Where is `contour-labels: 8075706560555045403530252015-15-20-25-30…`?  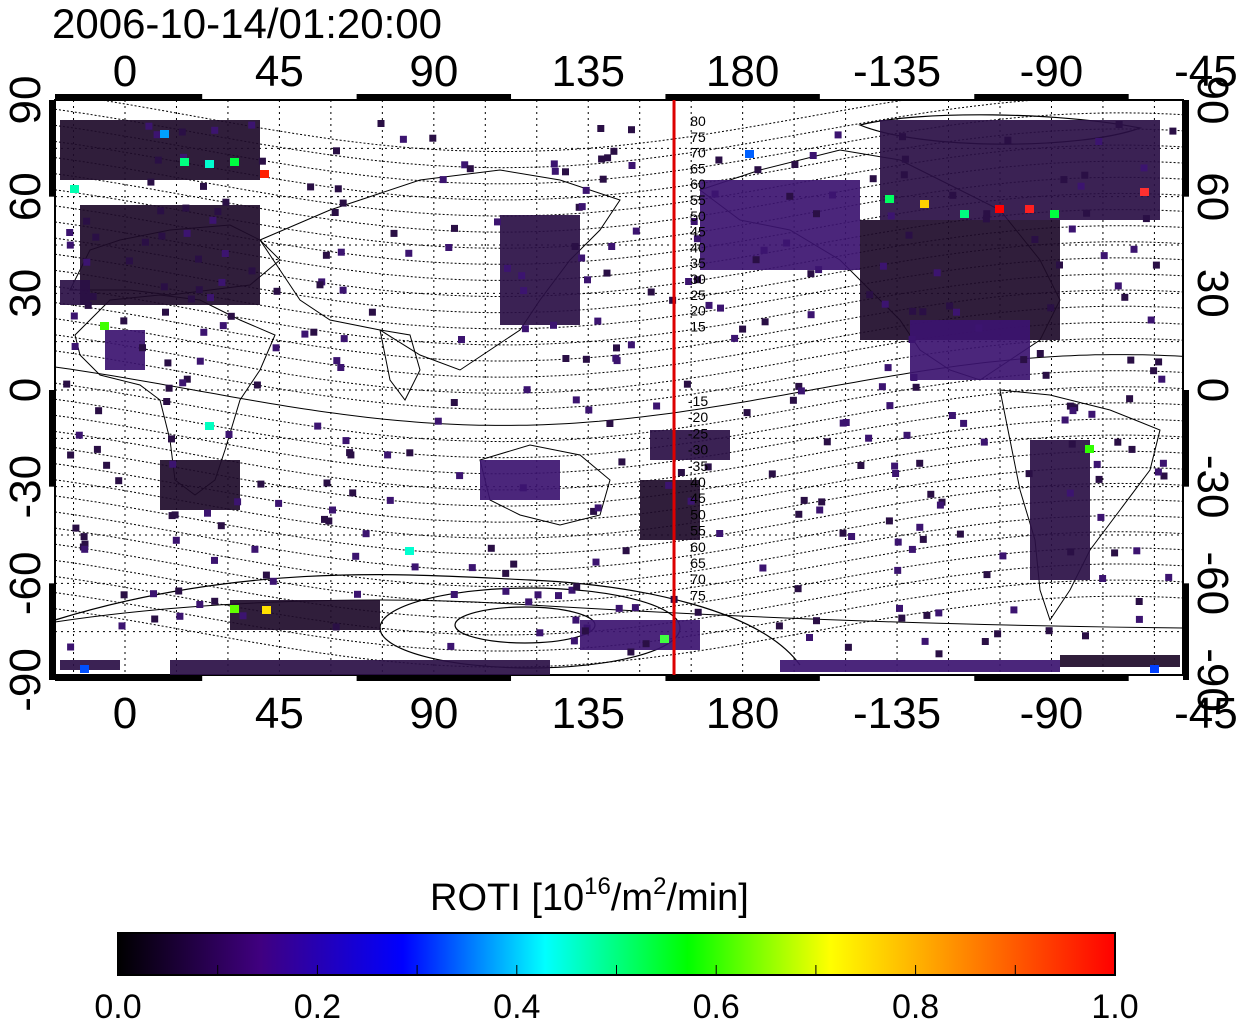 contour-labels: 8075706560555045403530252015-15-20-25-30… is located at coordinates (698, 358).